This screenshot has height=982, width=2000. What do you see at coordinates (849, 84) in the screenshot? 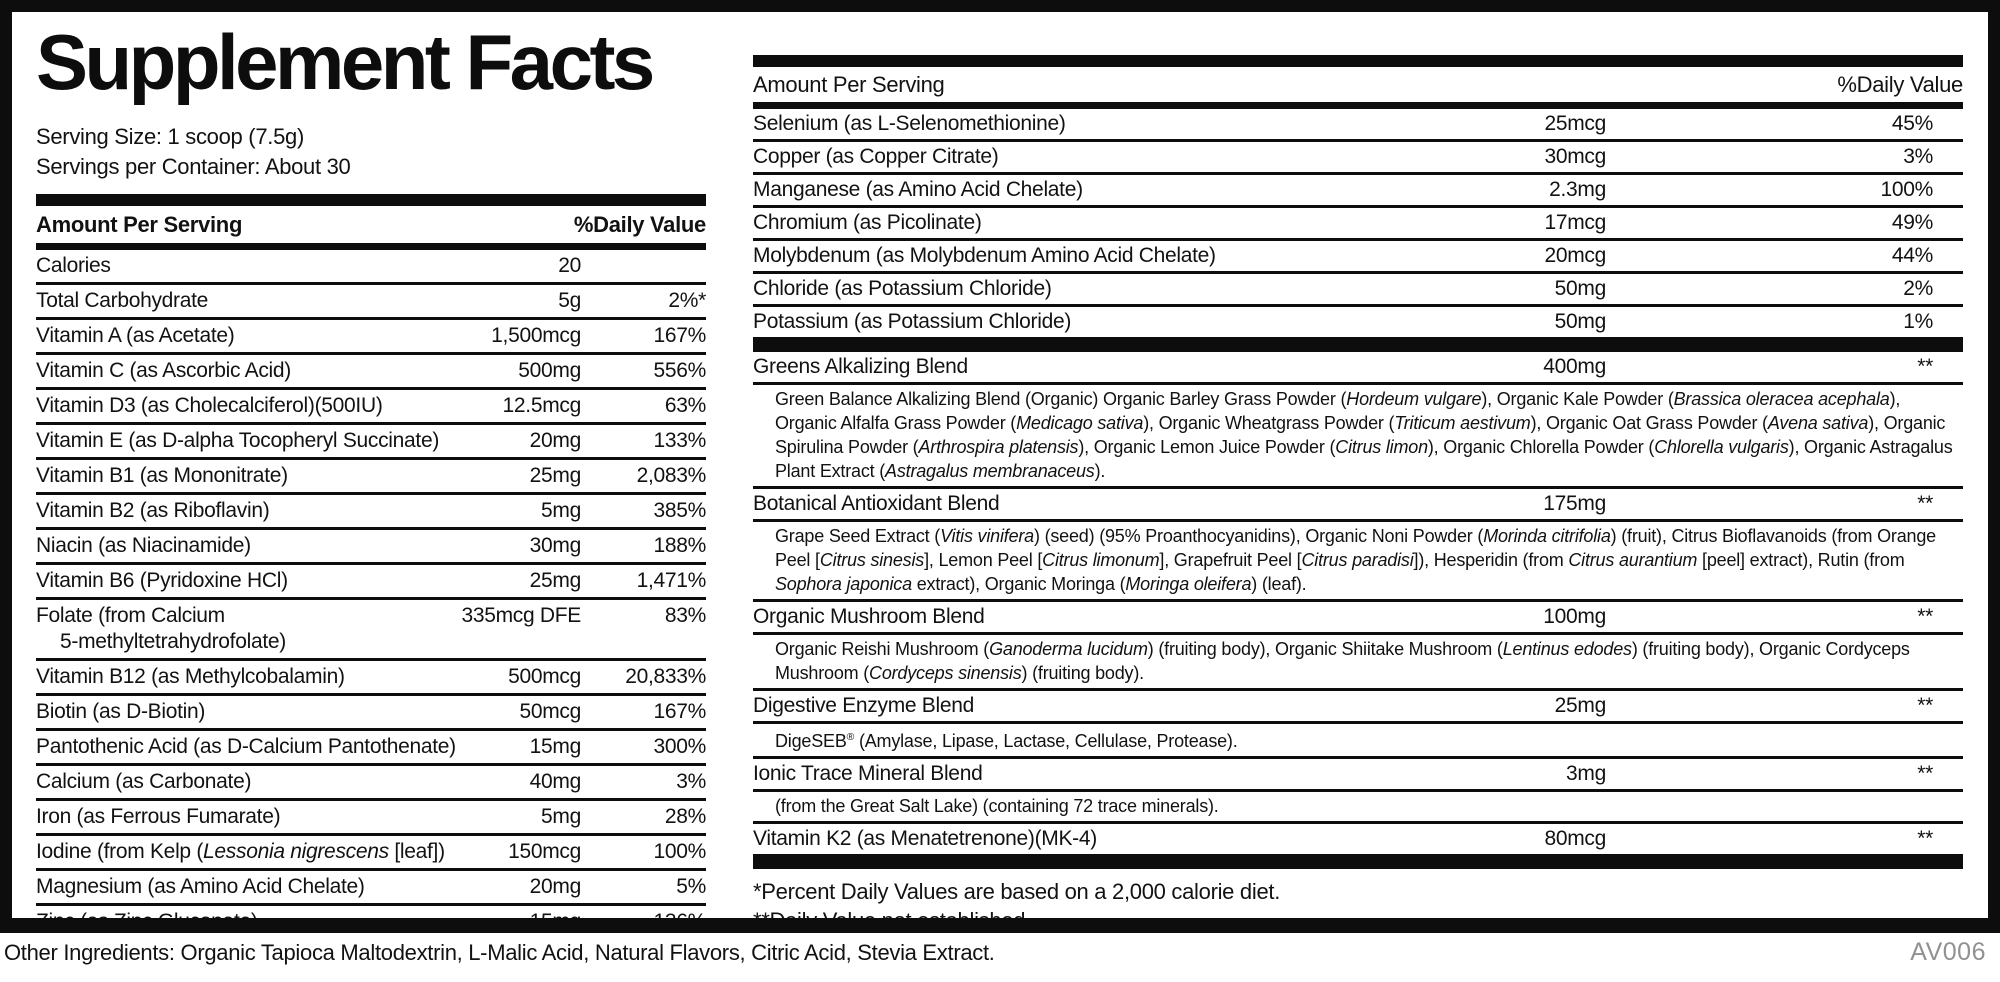
I see `amount-per-serving-header: Amount Per Serving` at bounding box center [849, 84].